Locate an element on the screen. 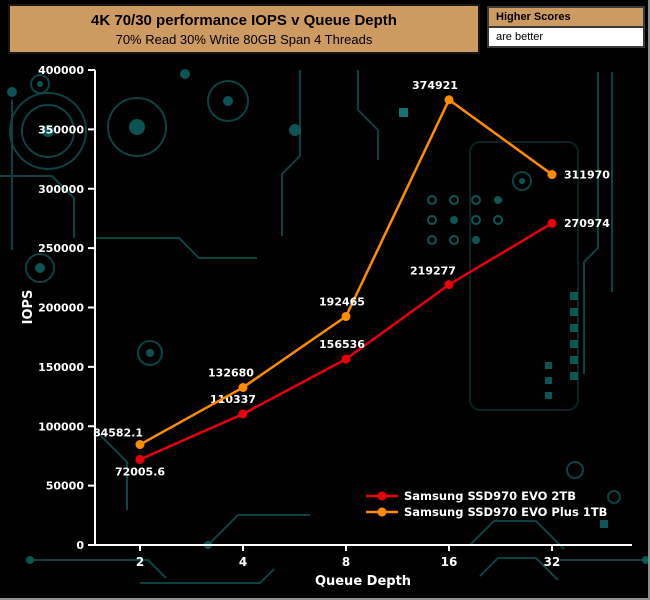  data-label: 219277 is located at coordinates (433, 271).